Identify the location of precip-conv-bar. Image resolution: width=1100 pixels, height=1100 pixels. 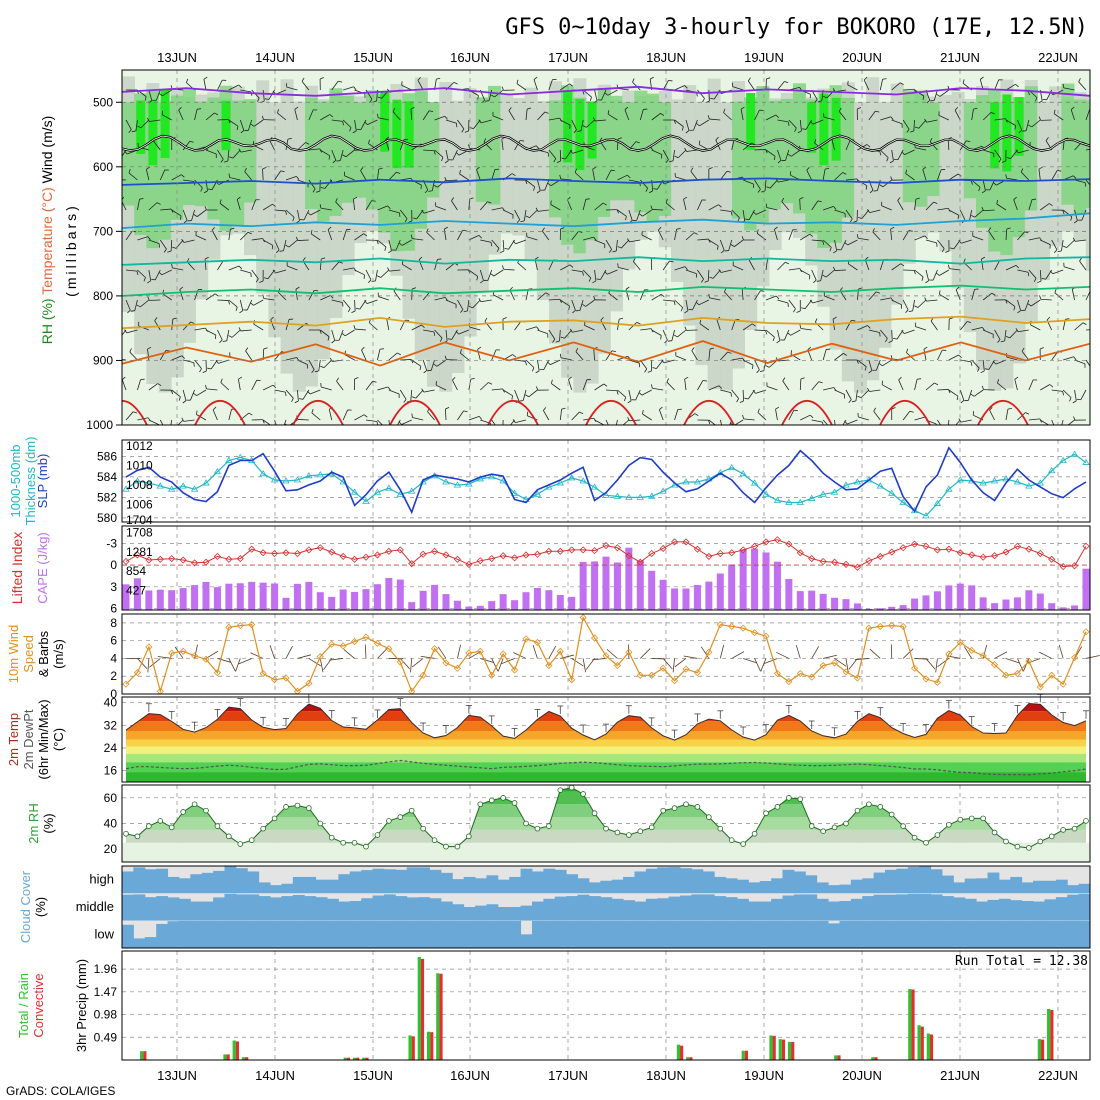
(422, 1009).